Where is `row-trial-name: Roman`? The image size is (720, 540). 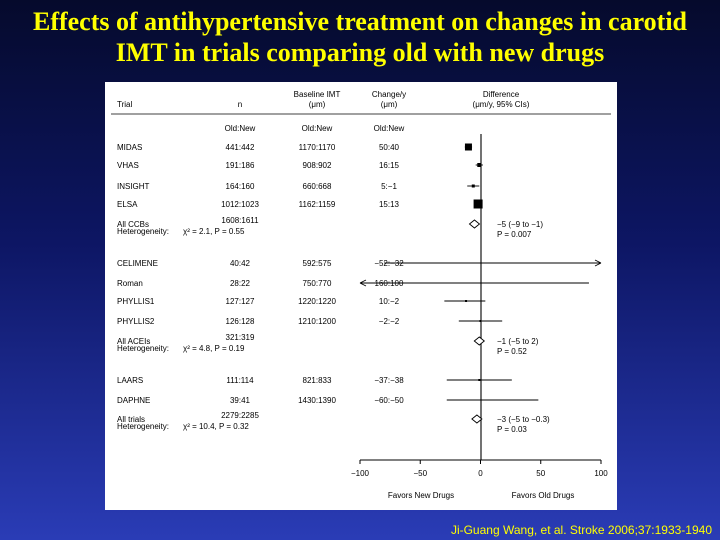 row-trial-name: Roman is located at coordinates (130, 283).